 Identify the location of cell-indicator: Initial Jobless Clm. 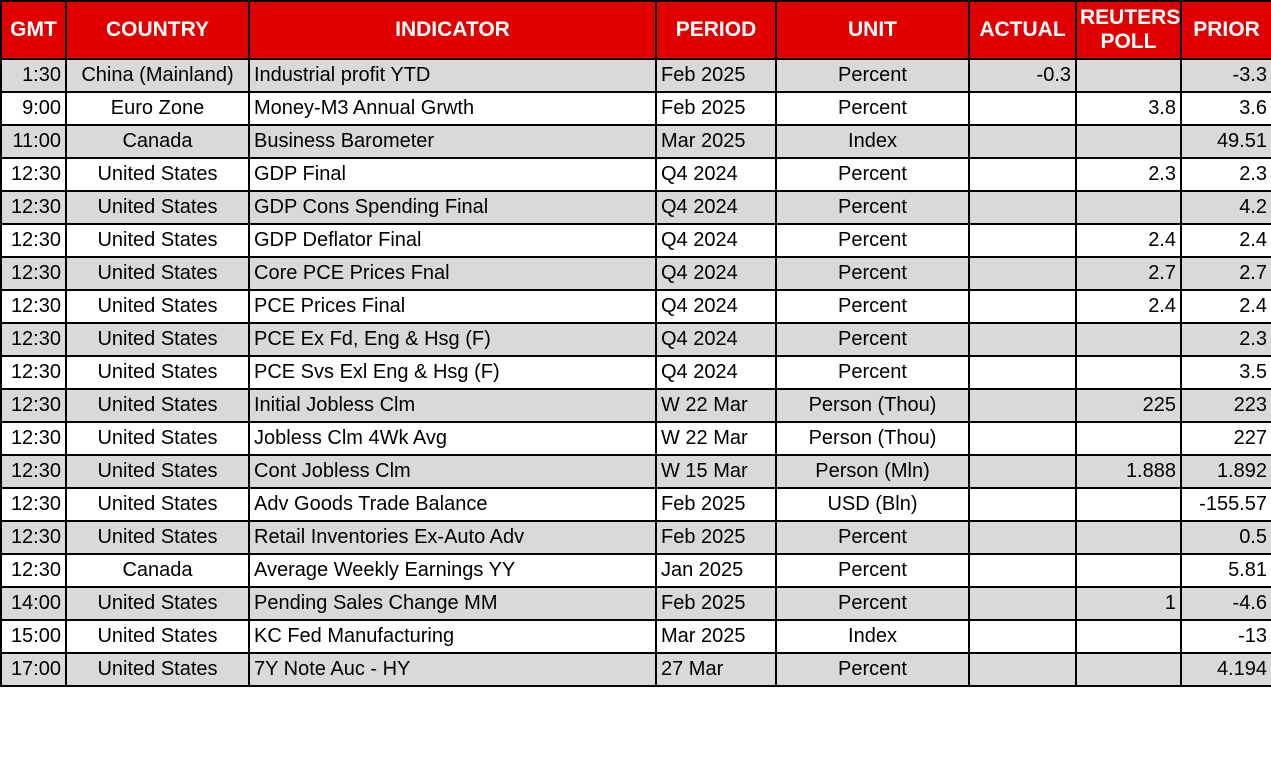
(452, 405).